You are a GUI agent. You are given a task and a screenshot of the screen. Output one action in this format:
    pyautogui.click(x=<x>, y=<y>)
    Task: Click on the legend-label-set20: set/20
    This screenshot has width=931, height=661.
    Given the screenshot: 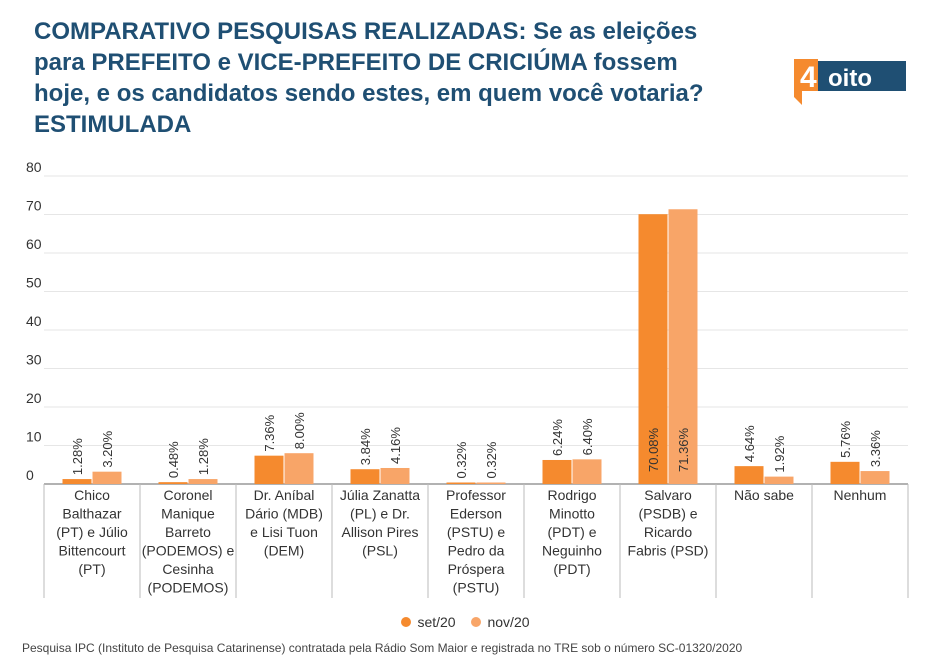 What is the action you would take?
    pyautogui.click(x=436, y=622)
    